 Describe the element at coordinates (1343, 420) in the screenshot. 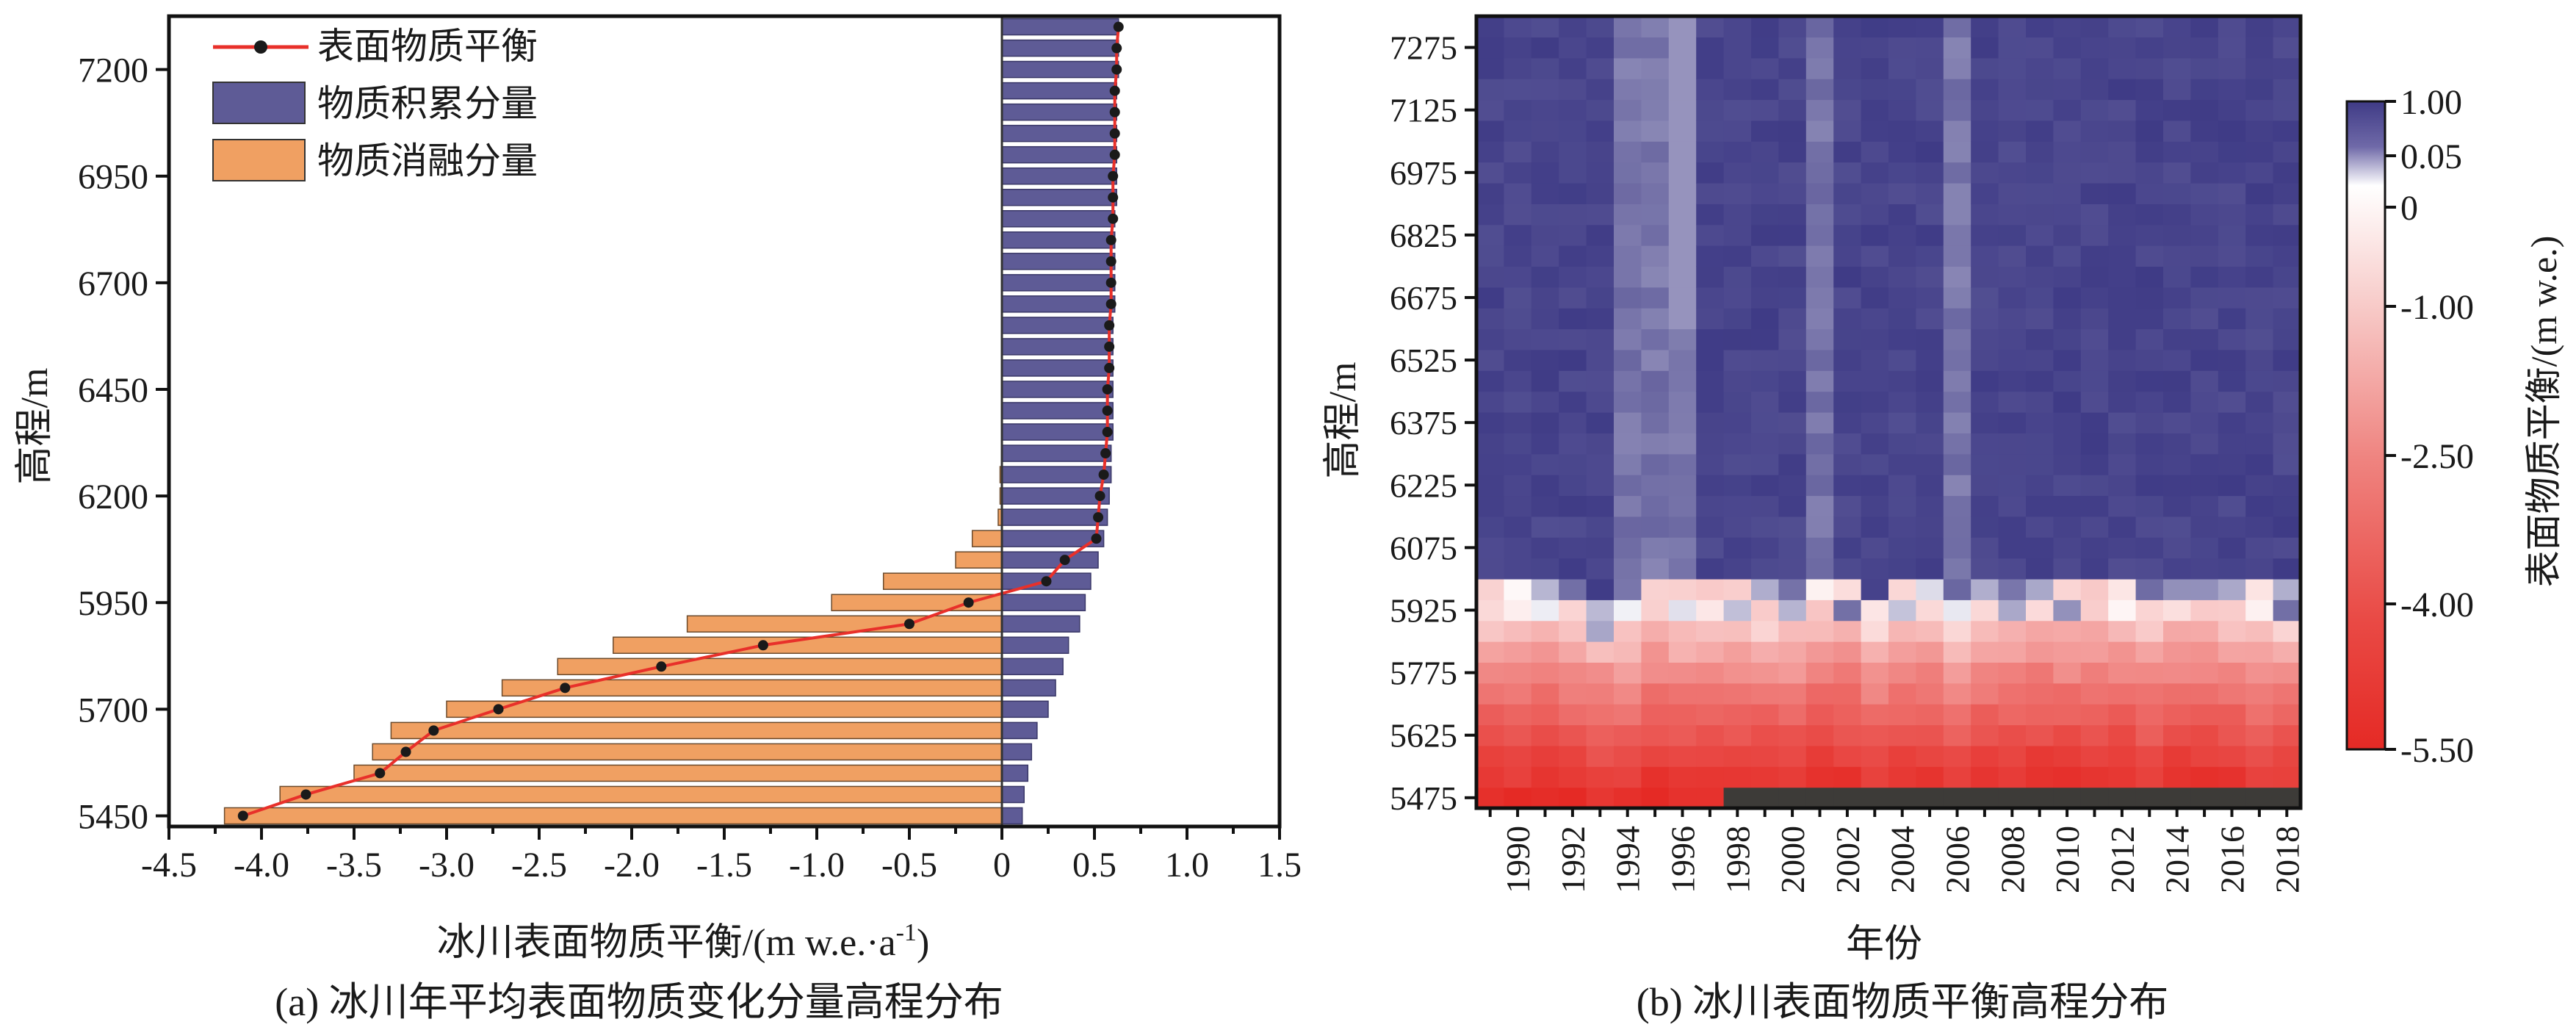

I see `y-axis-label-b: 高程/m` at that location.